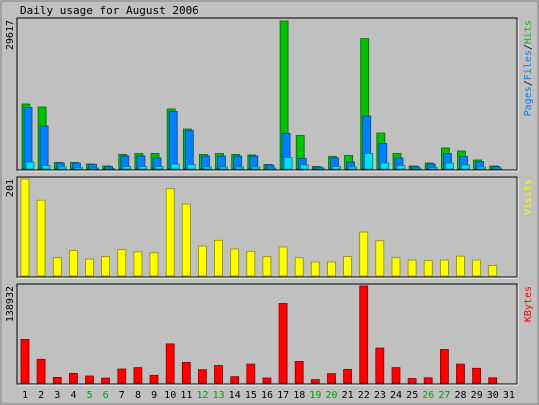 The width and height of the screenshot is (539, 405). Describe the element at coordinates (299, 395) in the screenshot. I see `x-tick-label: 18` at that location.